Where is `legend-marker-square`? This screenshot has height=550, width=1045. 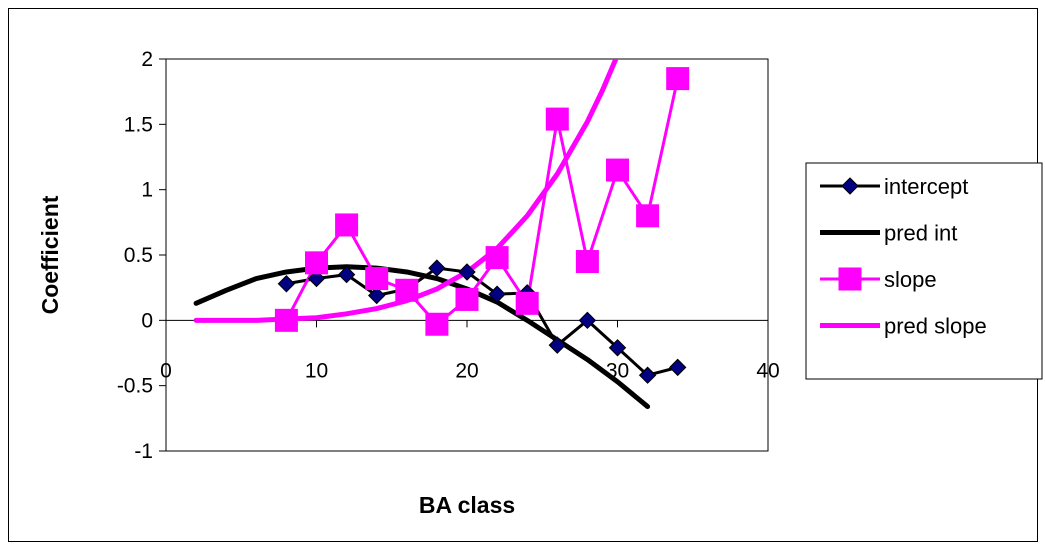 legend-marker-square is located at coordinates (850, 279).